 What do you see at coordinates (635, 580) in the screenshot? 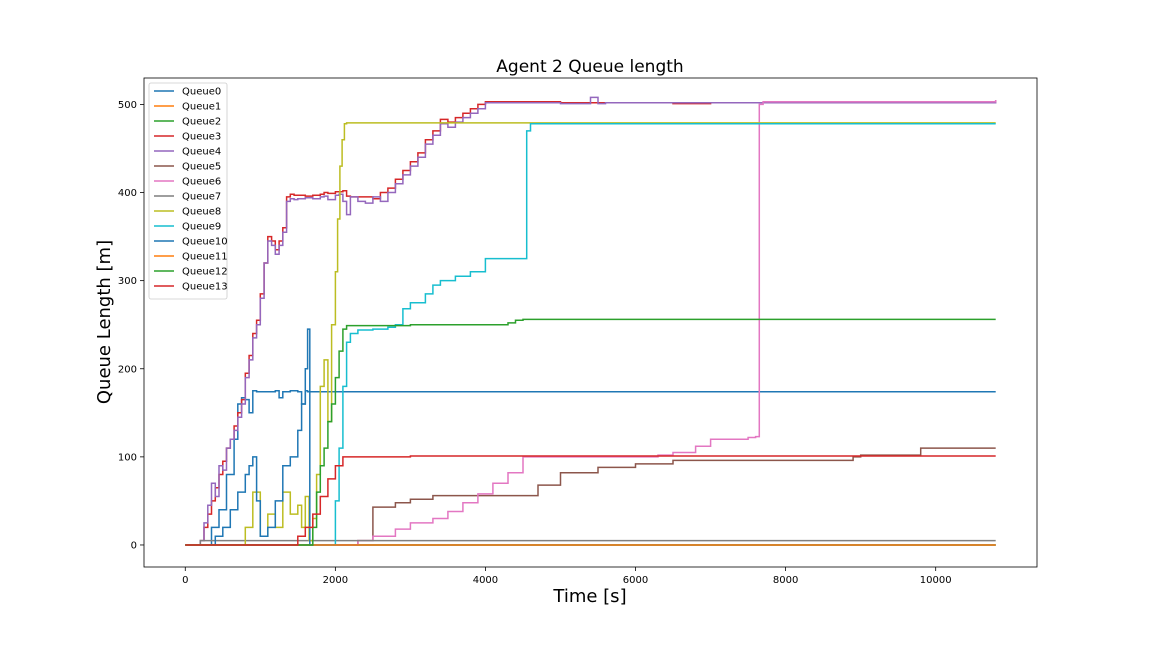
I see `x-tick-label: 6000` at bounding box center [635, 580].